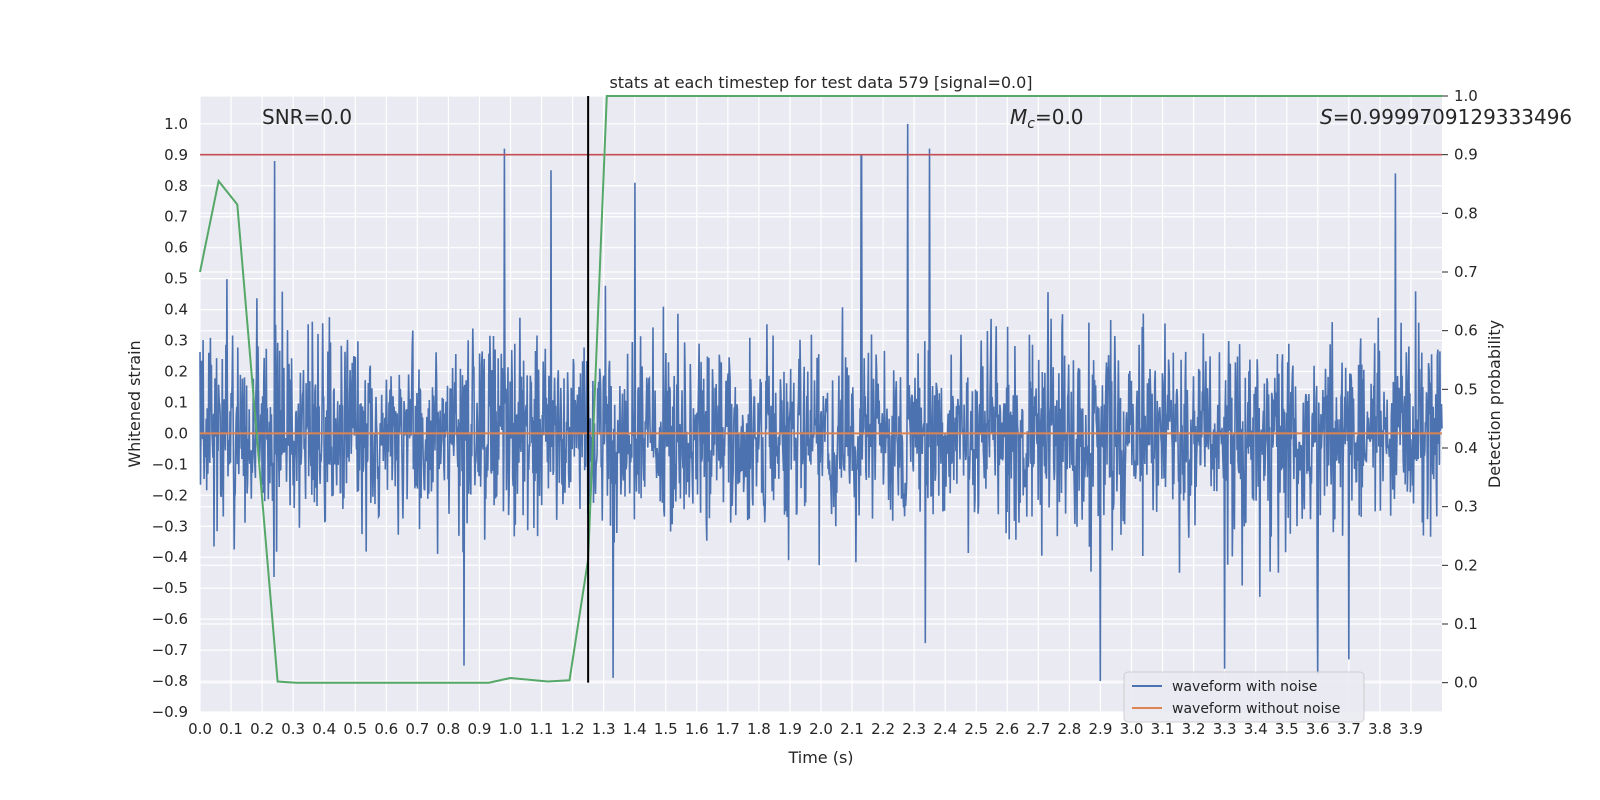  Describe the element at coordinates (170, 681) in the screenshot. I see `y-tick-label: −0.8` at that location.